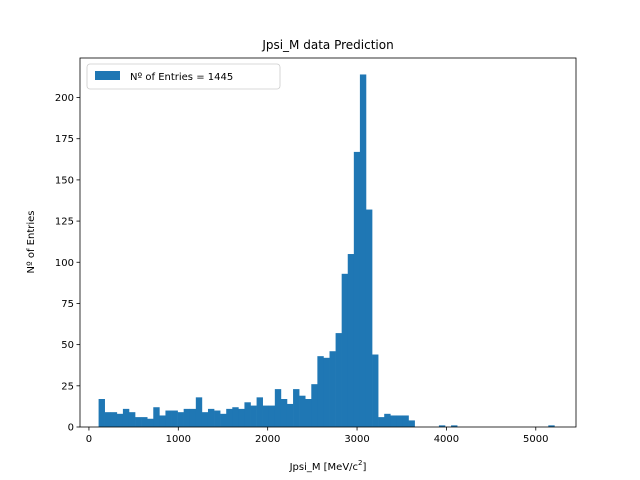 The image size is (640, 480). Describe the element at coordinates (360, 463) in the screenshot. I see `x-axis-label-superscript: 2` at that location.